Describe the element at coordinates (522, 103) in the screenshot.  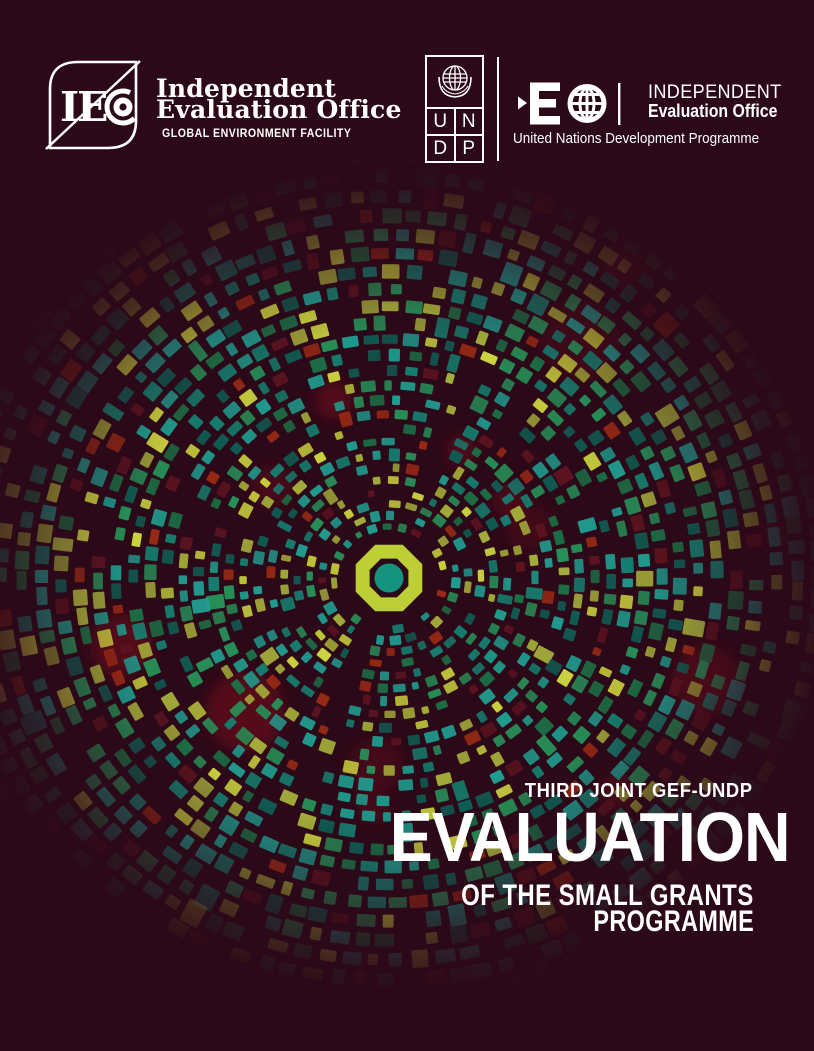
I see `eo-arrow-icon` at that location.